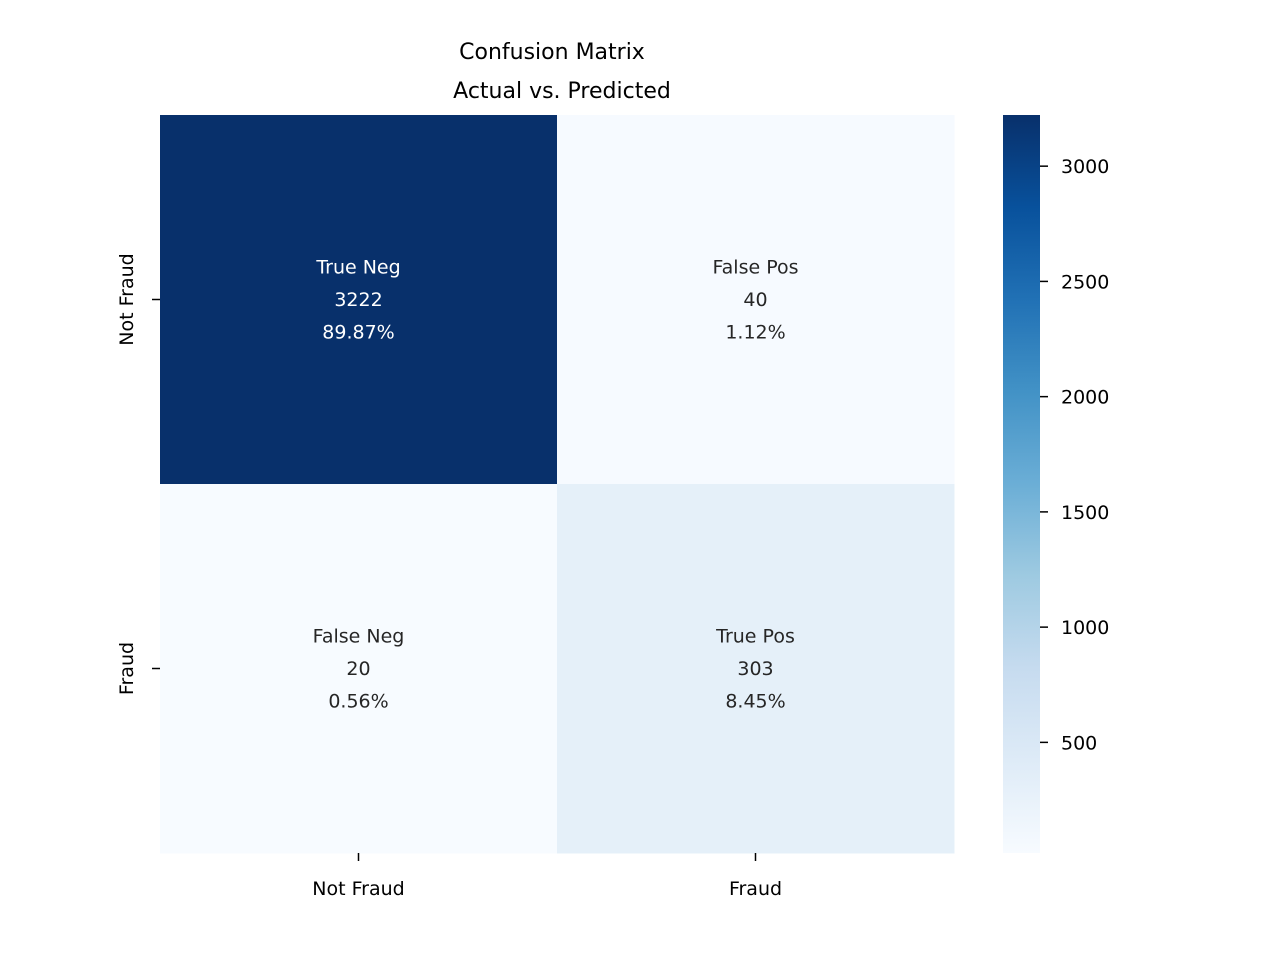 This screenshot has height=960, width=1280. I want to click on colorbar: 500 1000 1500 2000 2500 3000, so click(1056, 484).